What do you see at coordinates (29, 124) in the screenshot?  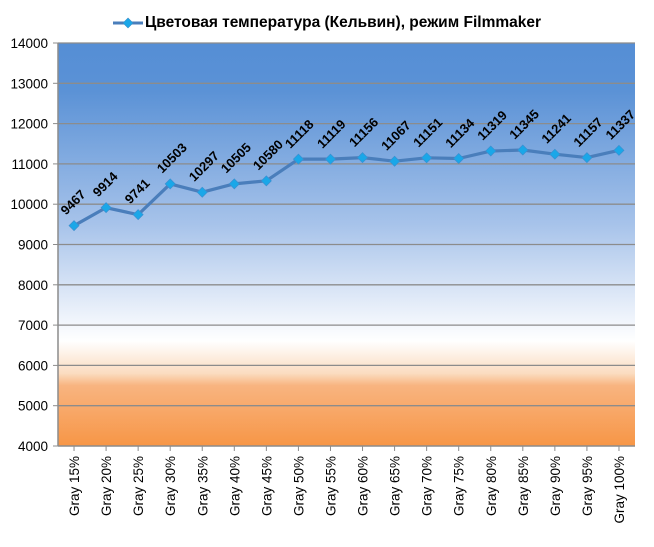 I see `y-tick-label: 12000` at bounding box center [29, 124].